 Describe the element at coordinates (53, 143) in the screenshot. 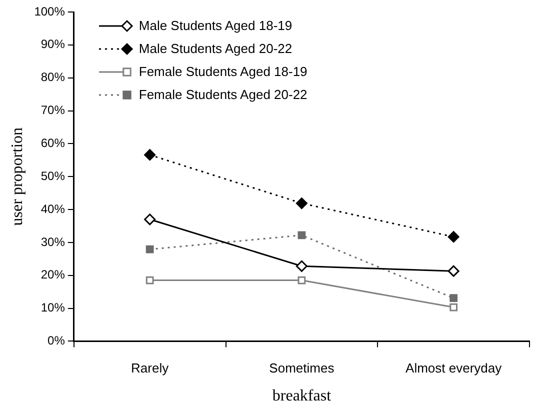

I see `y-tick-label: 60%` at that location.